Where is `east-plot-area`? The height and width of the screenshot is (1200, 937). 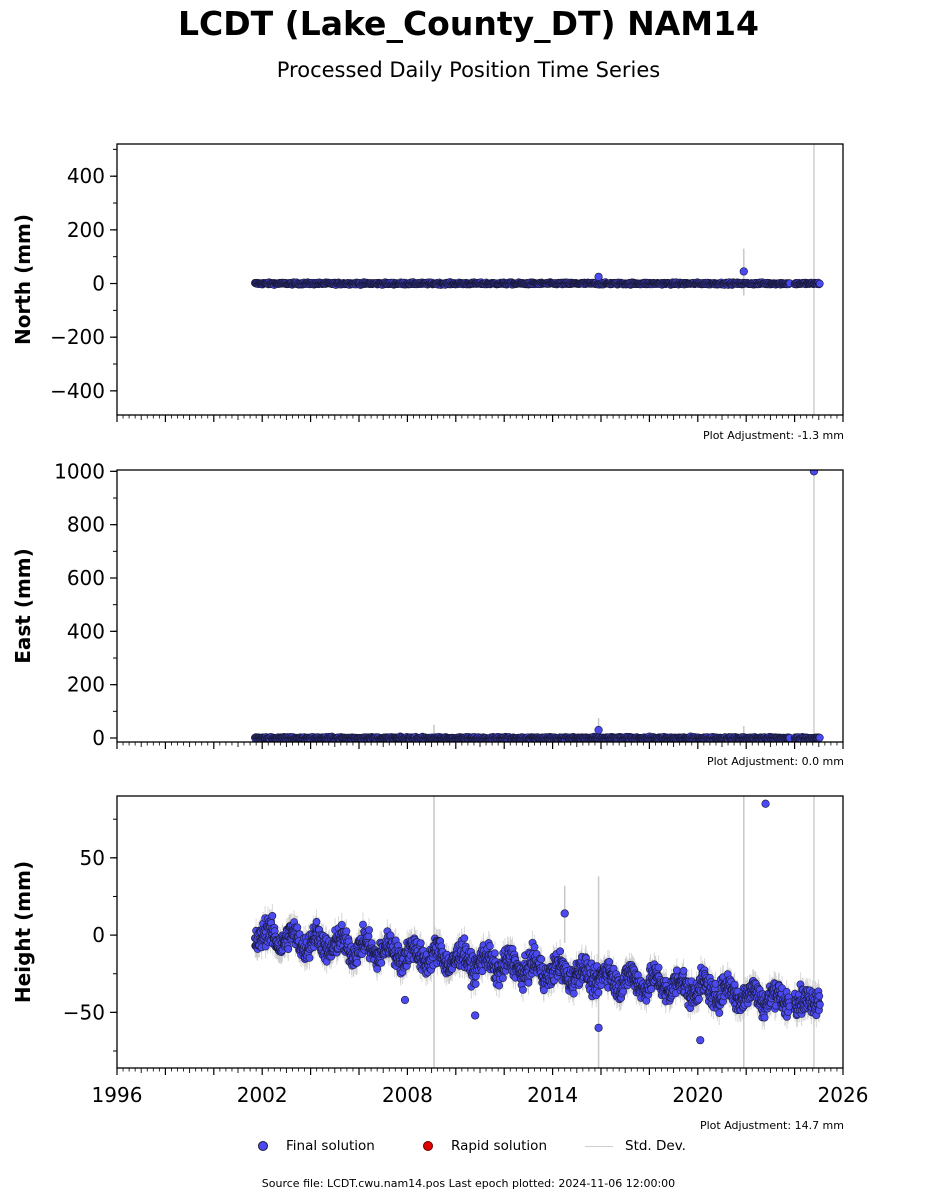 east-plot-area is located at coordinates (537, 606).